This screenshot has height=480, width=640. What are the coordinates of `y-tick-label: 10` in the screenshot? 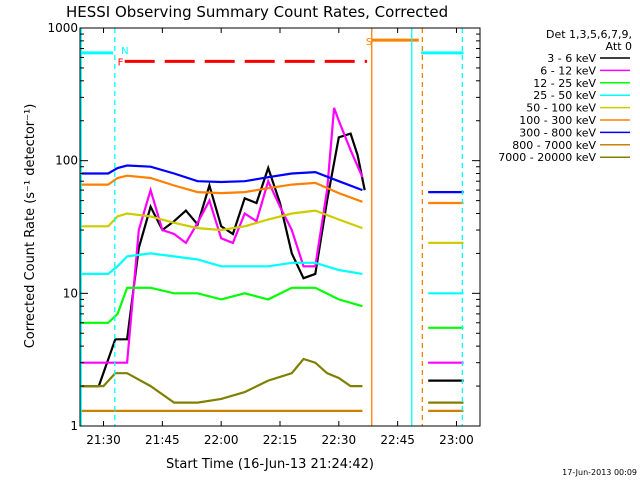 It's located at (70, 293).